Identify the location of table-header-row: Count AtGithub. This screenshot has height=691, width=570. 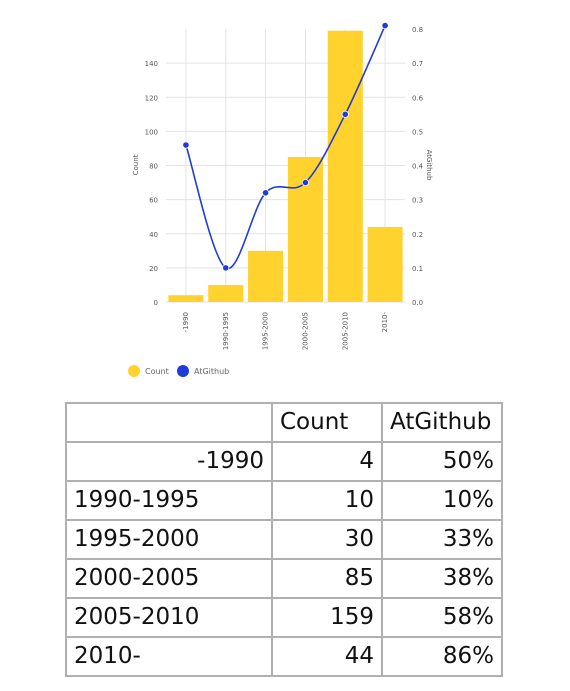
(284, 422).